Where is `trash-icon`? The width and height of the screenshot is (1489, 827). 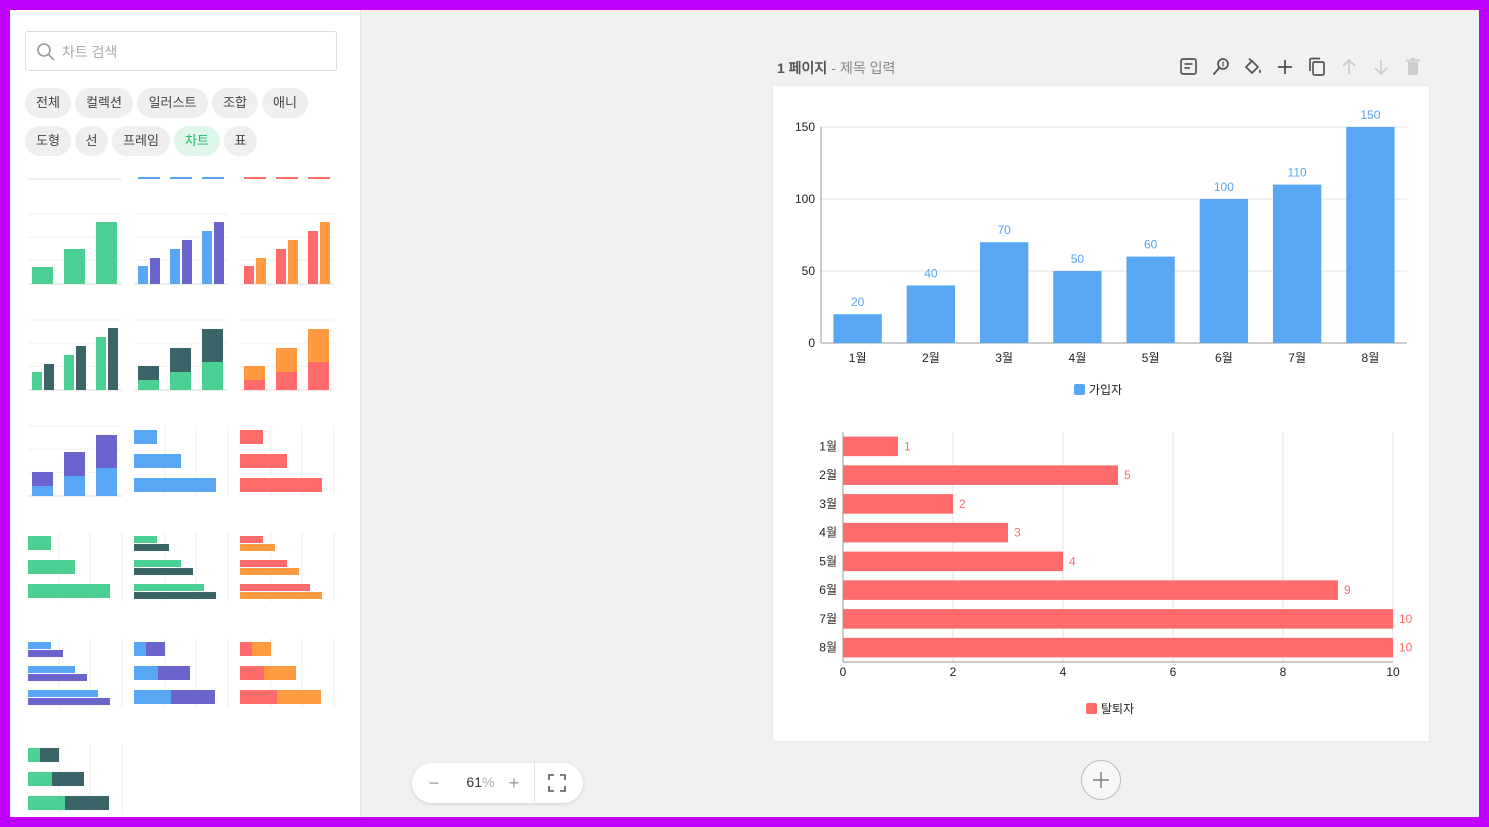 trash-icon is located at coordinates (1413, 66).